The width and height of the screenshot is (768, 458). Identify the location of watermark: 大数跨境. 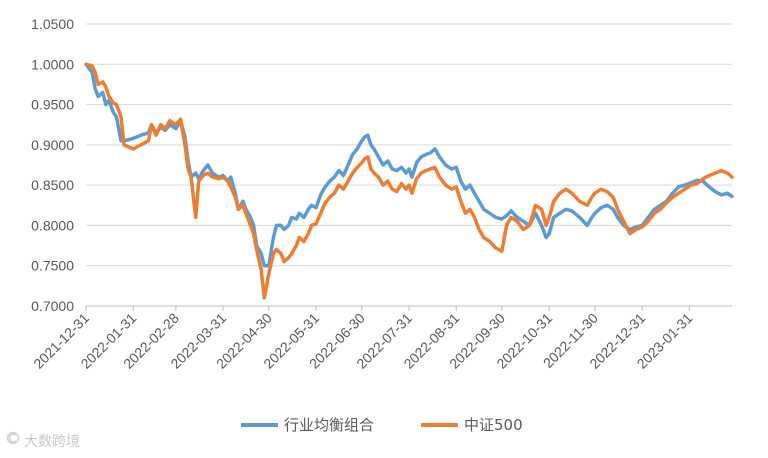
(43, 440).